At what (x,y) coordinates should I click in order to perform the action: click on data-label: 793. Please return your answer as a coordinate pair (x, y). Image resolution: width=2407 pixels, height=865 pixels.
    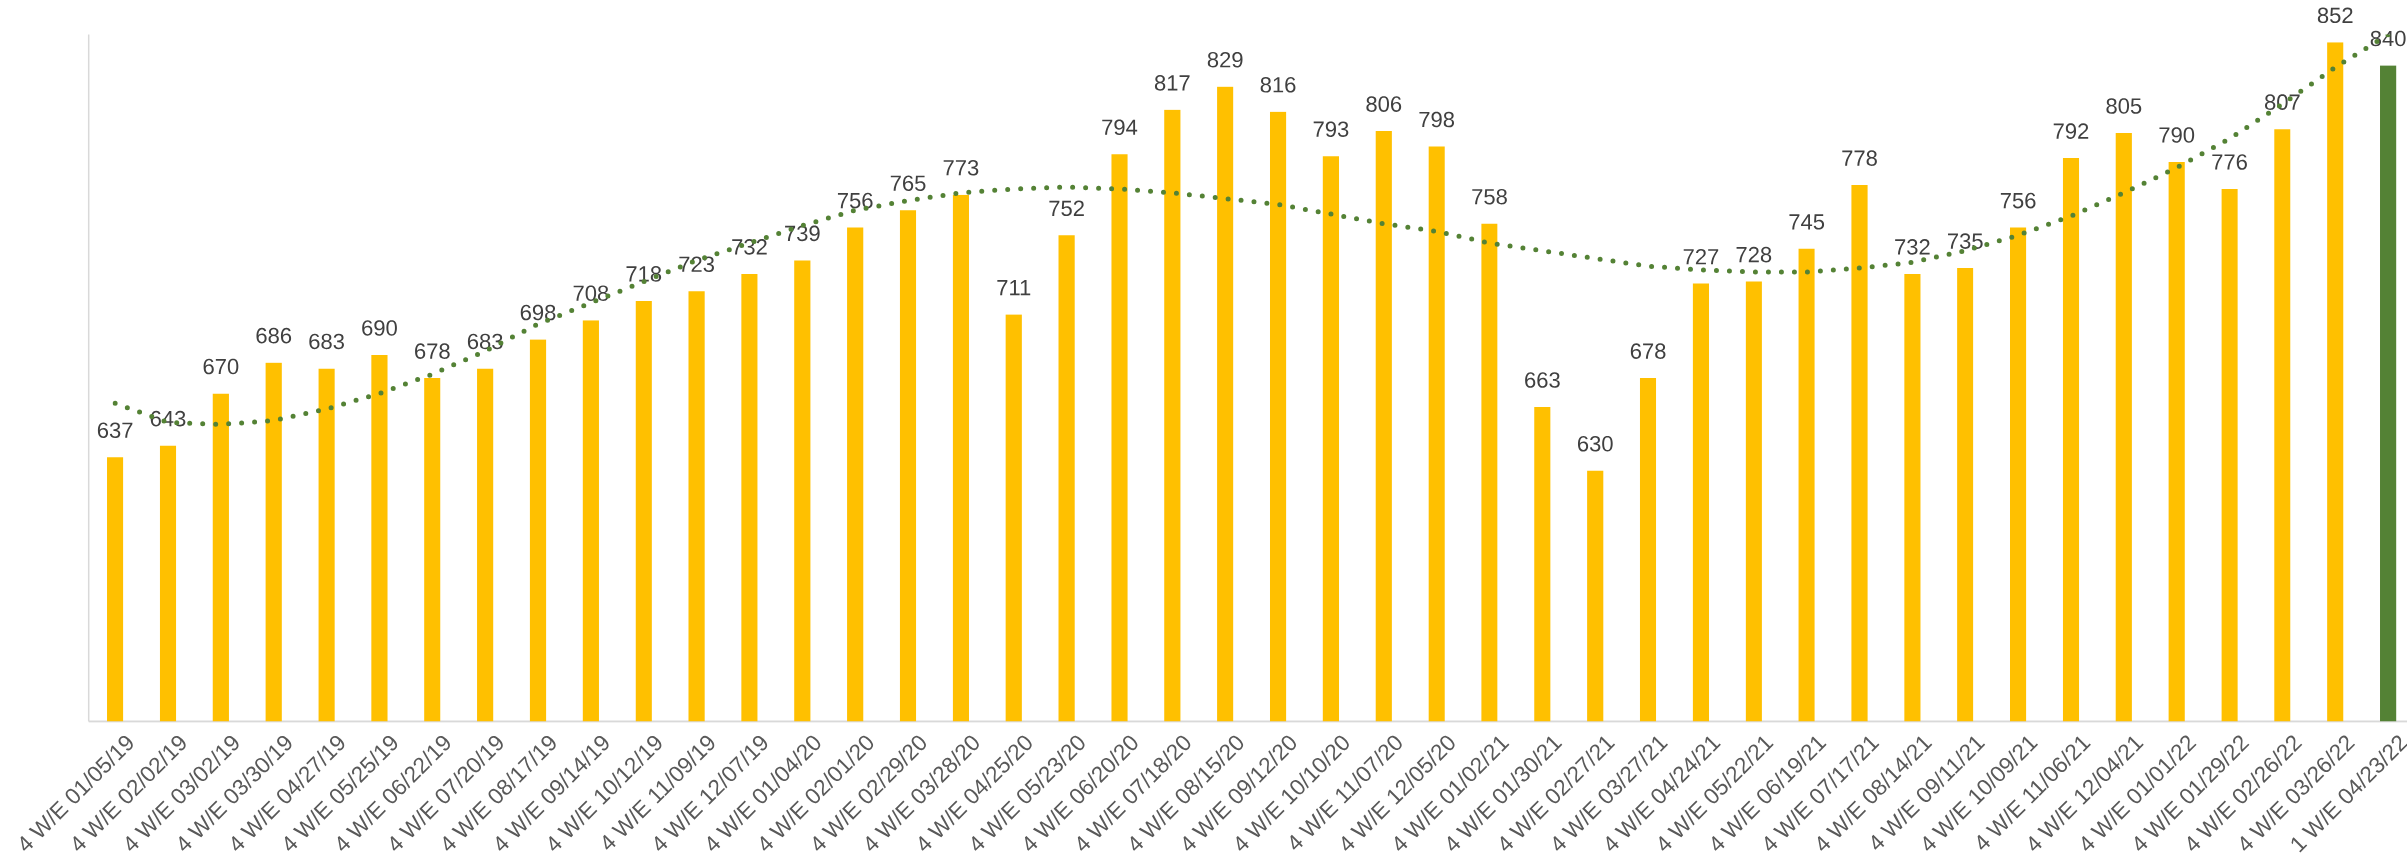
    Looking at the image, I should click on (1331, 129).